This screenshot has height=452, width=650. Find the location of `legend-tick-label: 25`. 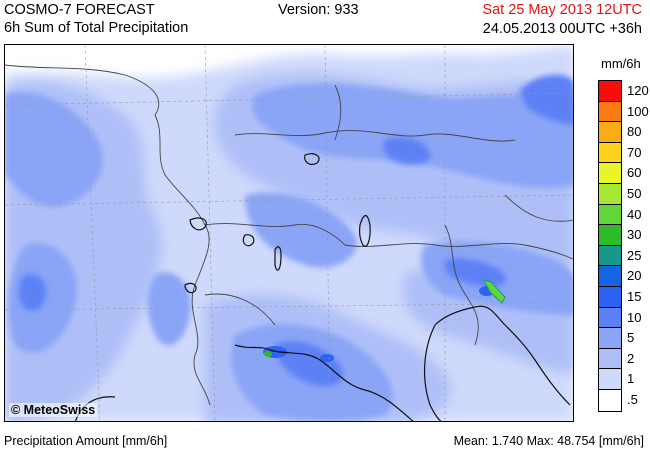

legend-tick-label: 25 is located at coordinates (634, 255).